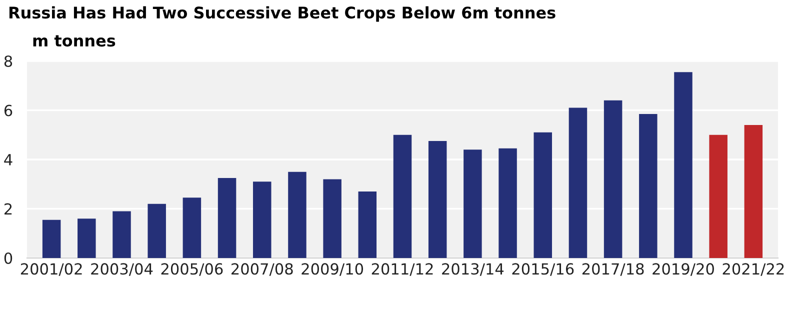  Describe the element at coordinates (683, 269) in the screenshot. I see `x-tick-label: 2019/20` at that location.